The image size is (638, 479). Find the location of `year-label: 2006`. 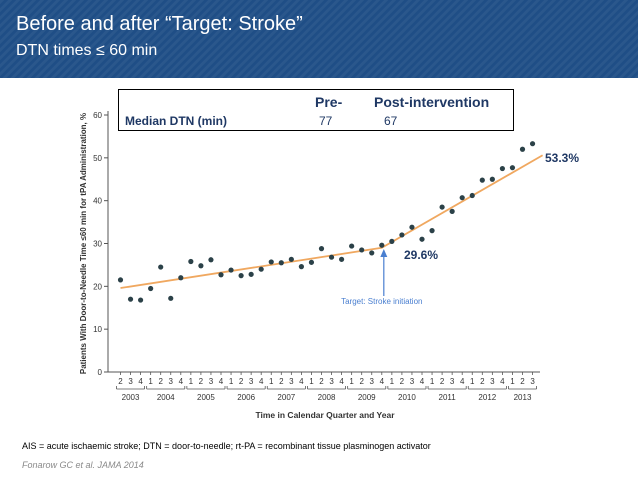

year-label: 2006 is located at coordinates (246, 397).